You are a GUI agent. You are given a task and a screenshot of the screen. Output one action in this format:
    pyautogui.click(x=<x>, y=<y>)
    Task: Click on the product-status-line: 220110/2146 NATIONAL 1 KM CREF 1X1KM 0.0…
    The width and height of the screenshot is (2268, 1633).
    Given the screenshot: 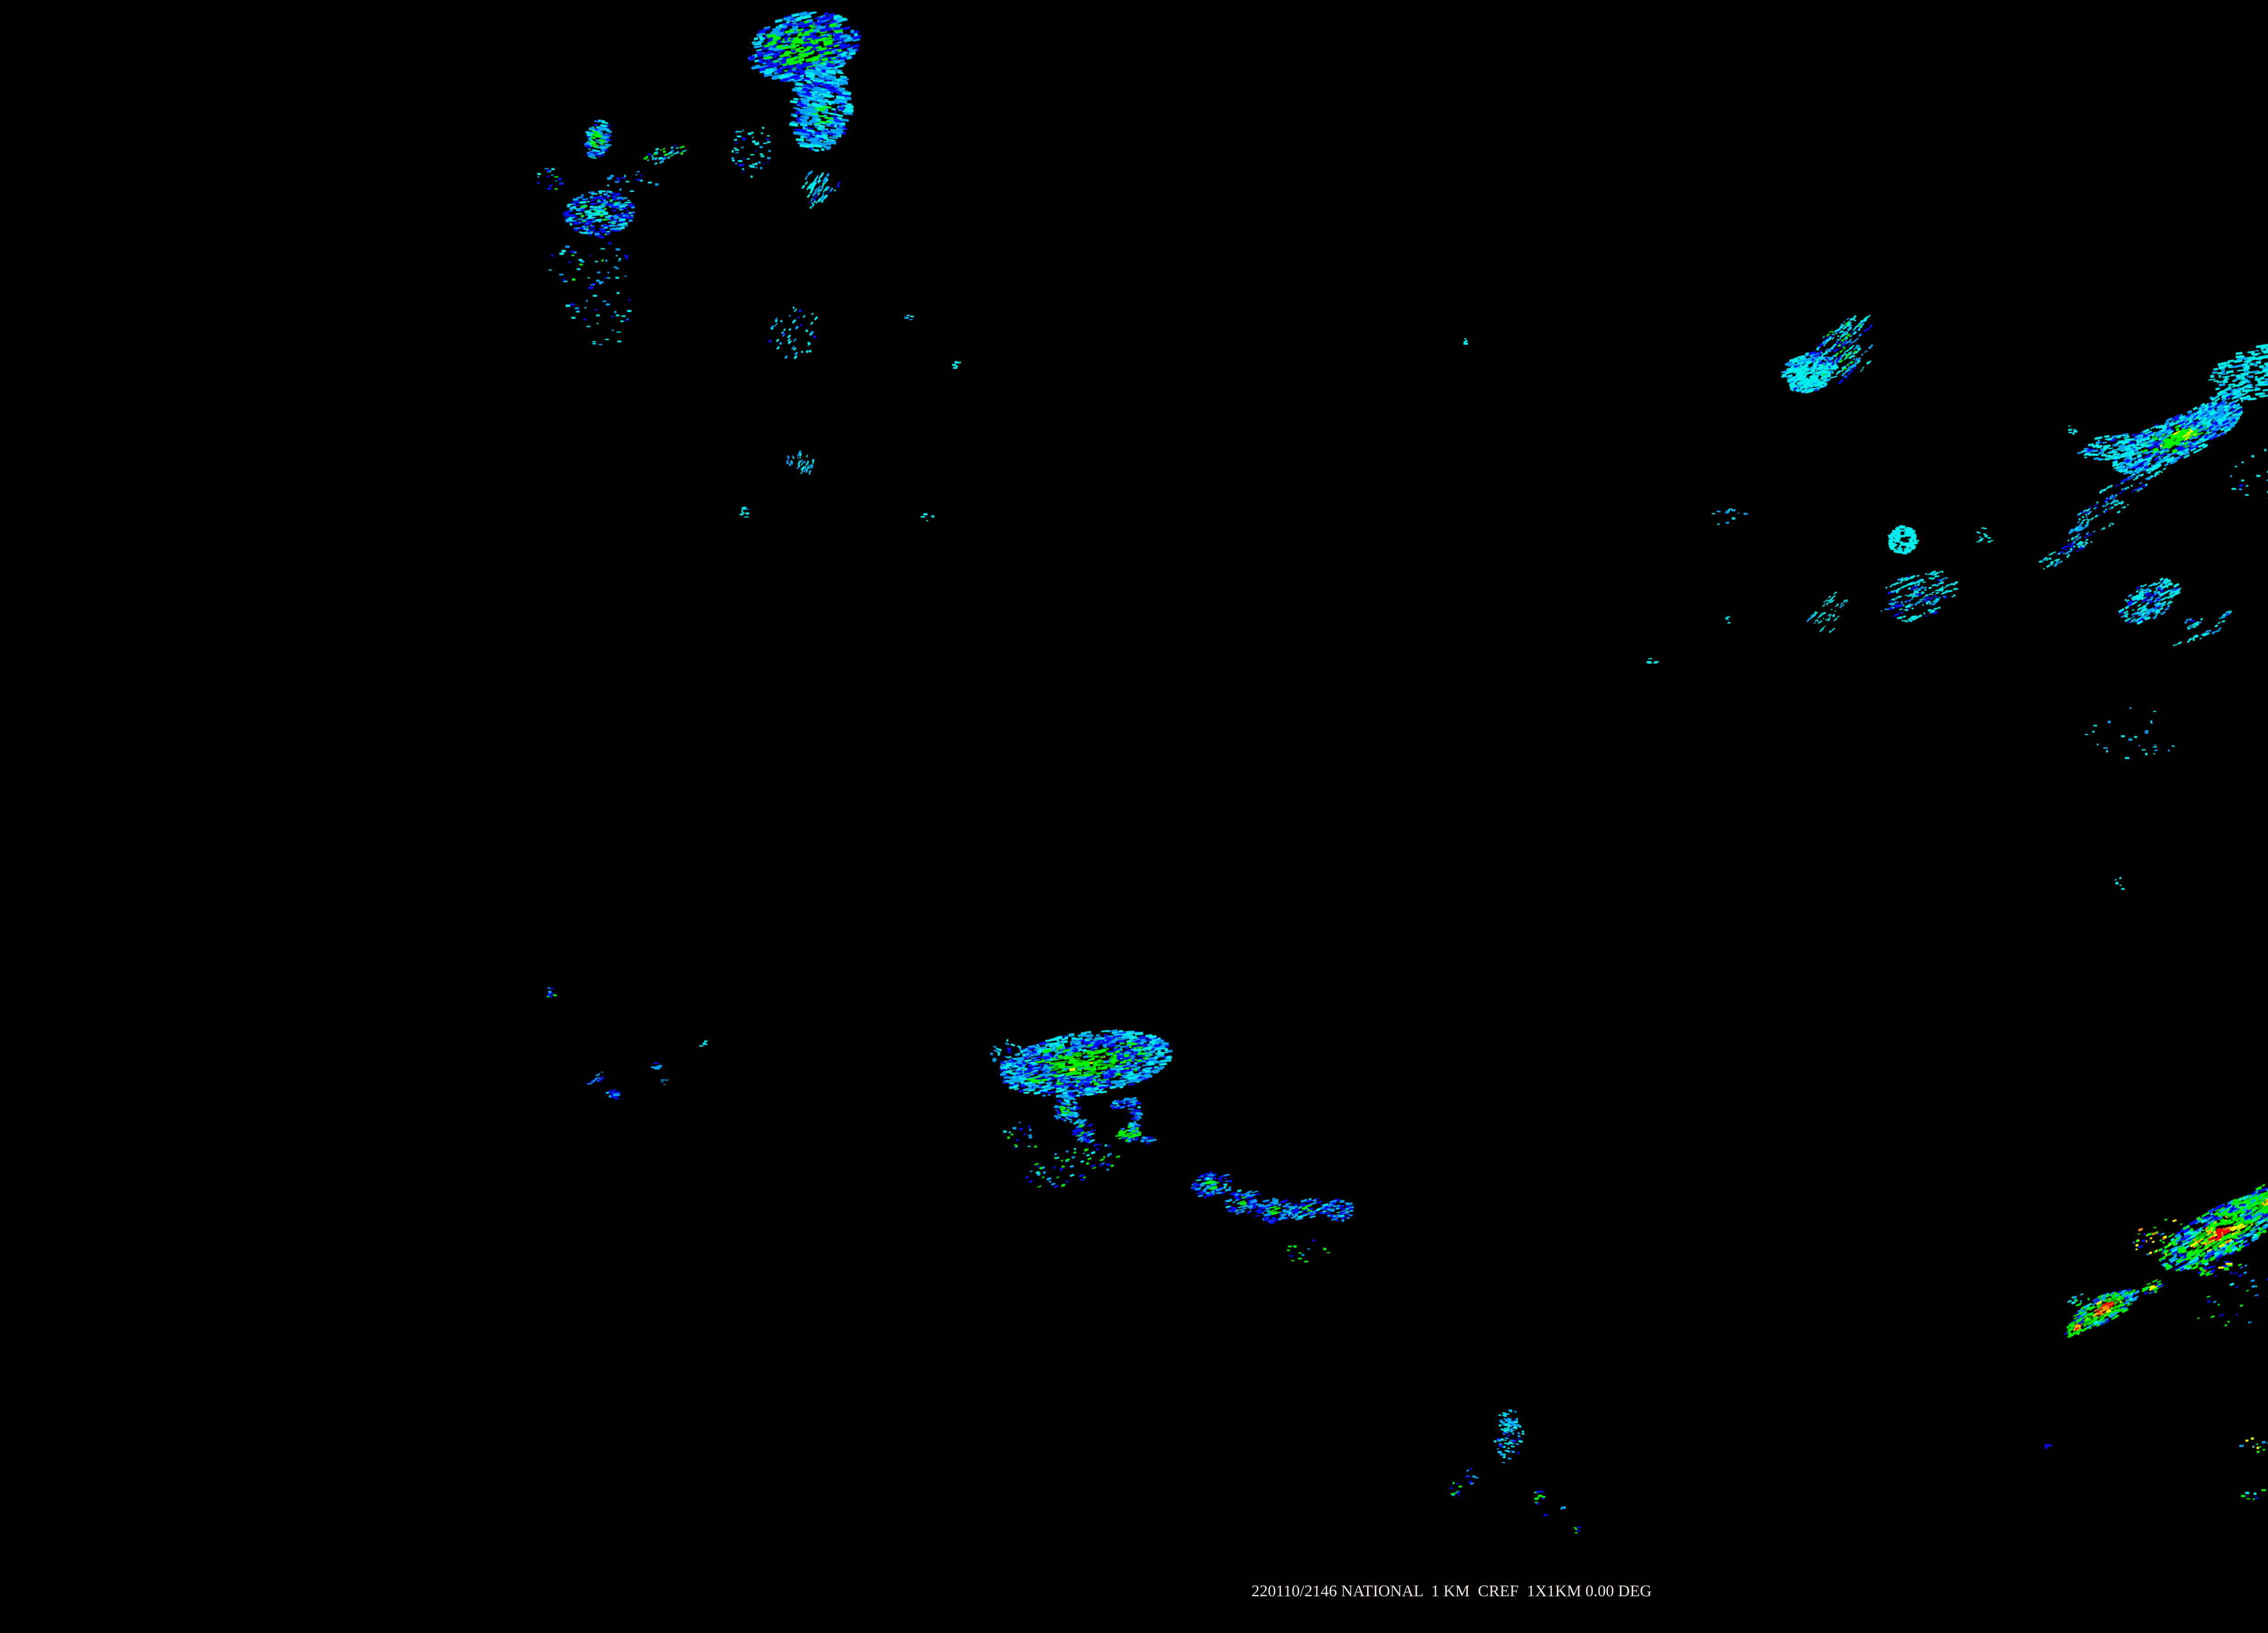 What is the action you would take?
    pyautogui.click(x=1452, y=1591)
    